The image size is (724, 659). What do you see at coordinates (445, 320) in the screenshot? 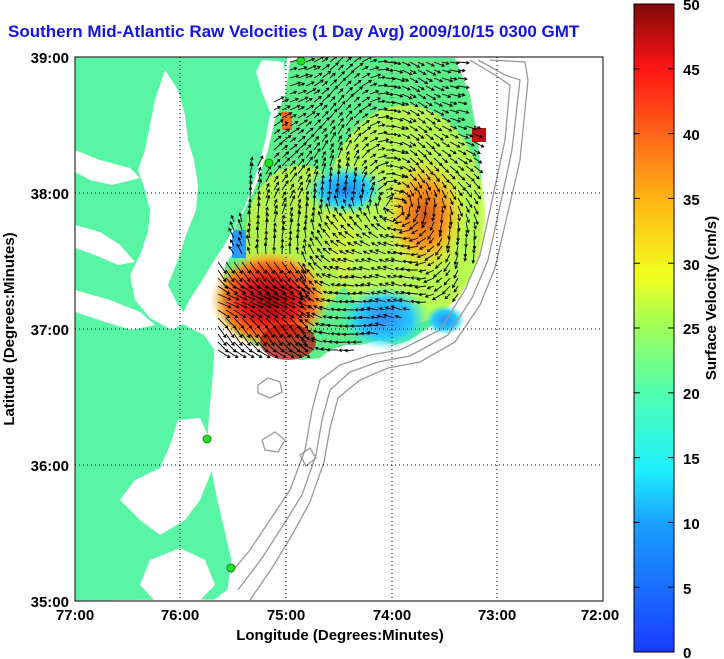
I see `velocity-low-southeast` at bounding box center [445, 320].